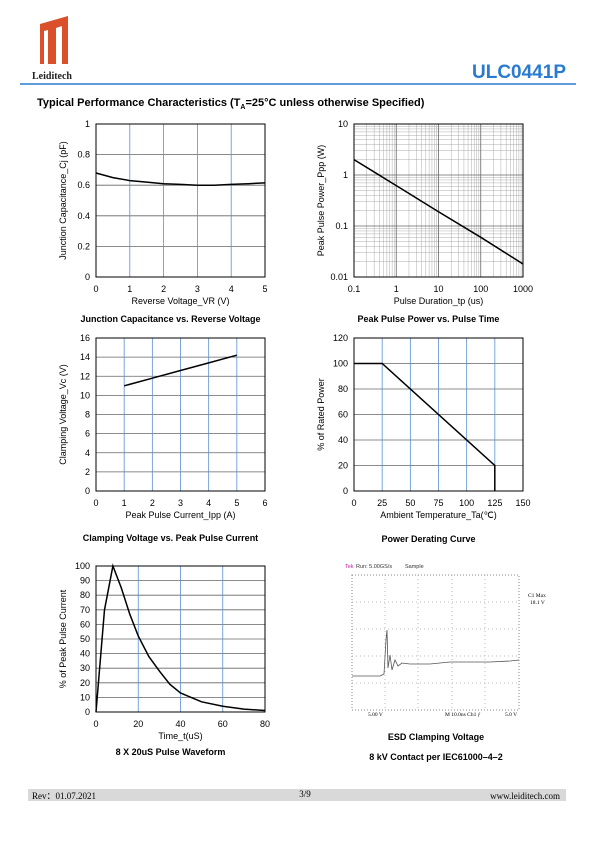 The width and height of the screenshot is (595, 847). What do you see at coordinates (63, 200) in the screenshot?
I see `y-axis-label: Junction Capacitance_Cj (pF)` at bounding box center [63, 200].